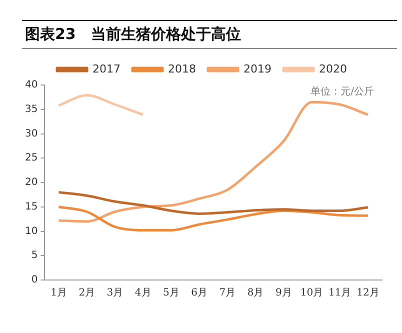  What do you see at coordinates (312, 293) in the screenshot?
I see `x-tick-label: 10月` at bounding box center [312, 293].